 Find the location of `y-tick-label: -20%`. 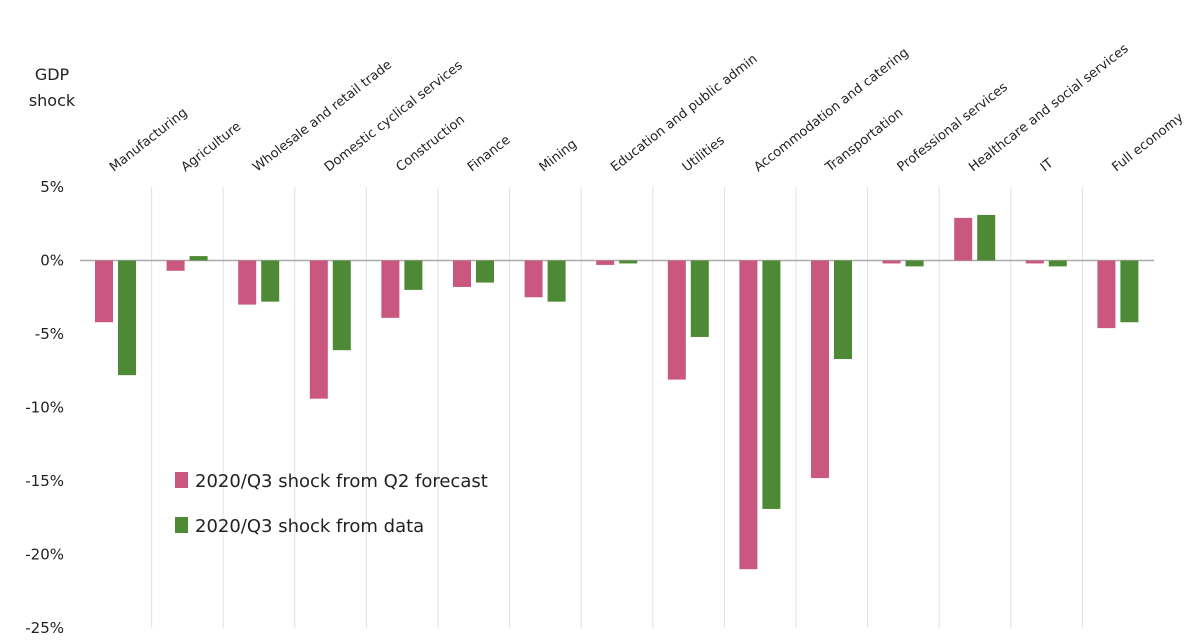

y-tick-label: -20% is located at coordinates (44, 555).